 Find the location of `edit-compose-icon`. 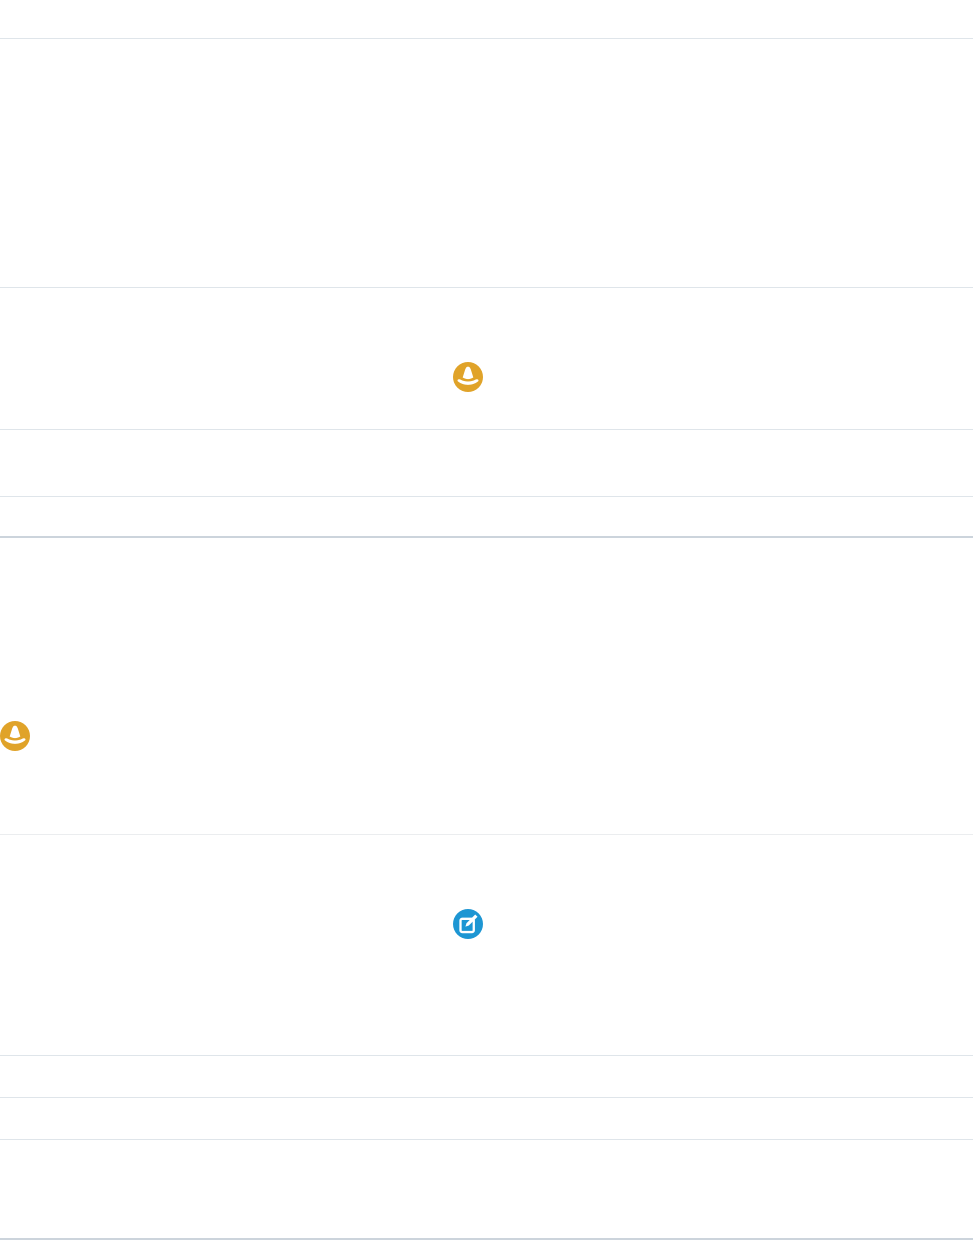

edit-compose-icon is located at coordinates (468, 924).